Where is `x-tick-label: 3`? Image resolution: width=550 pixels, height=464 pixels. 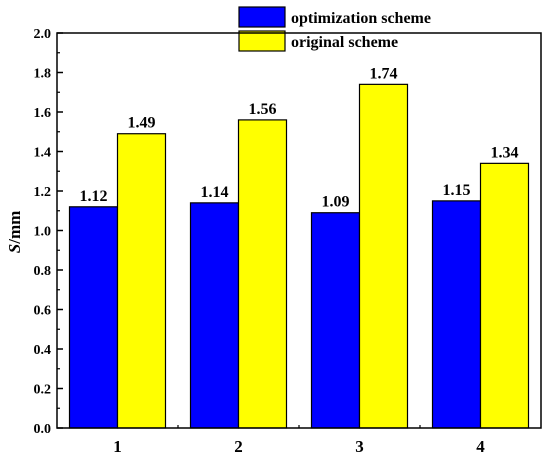
x-tick-label: 3 is located at coordinates (359, 446).